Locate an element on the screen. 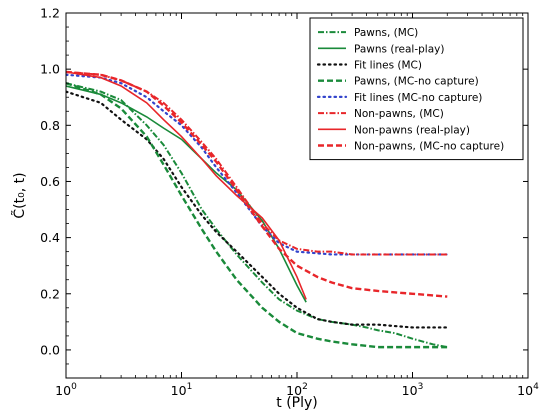 The image size is (546, 413). x-axis-title: t (Ply) is located at coordinates (296, 403).